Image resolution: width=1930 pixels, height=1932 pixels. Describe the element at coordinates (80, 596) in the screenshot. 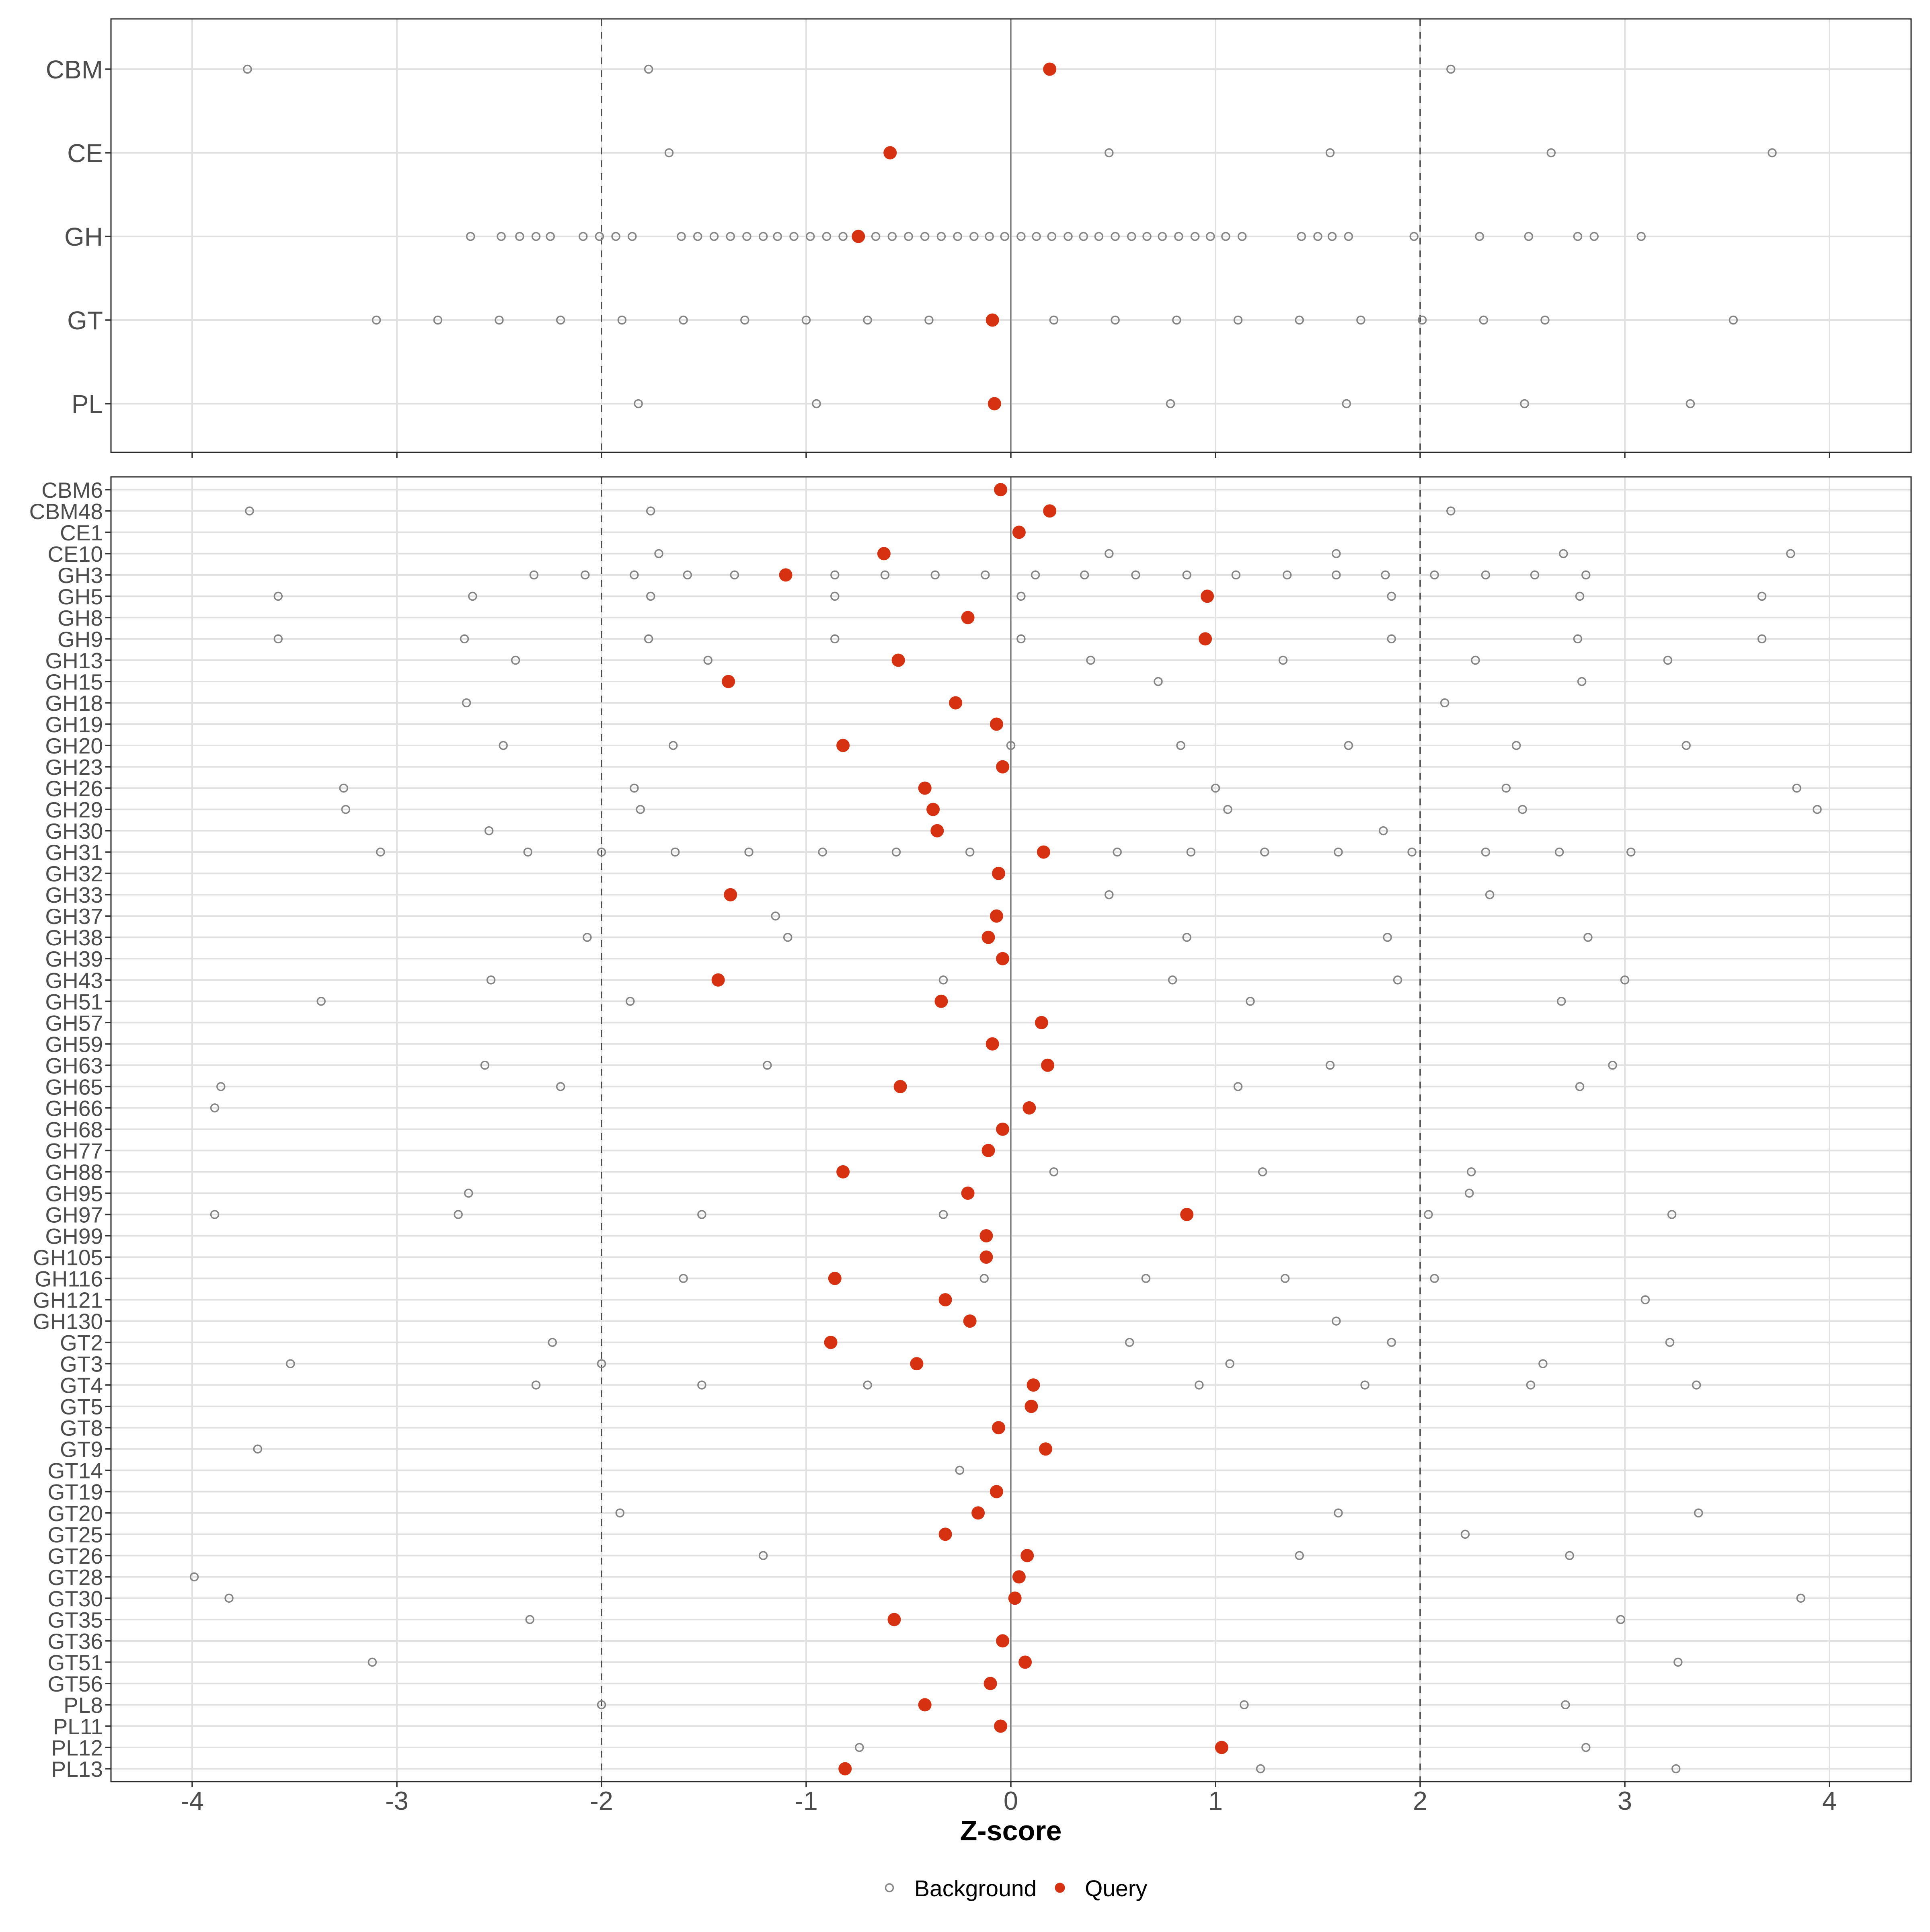

I see `svg-text: GH5` at that location.